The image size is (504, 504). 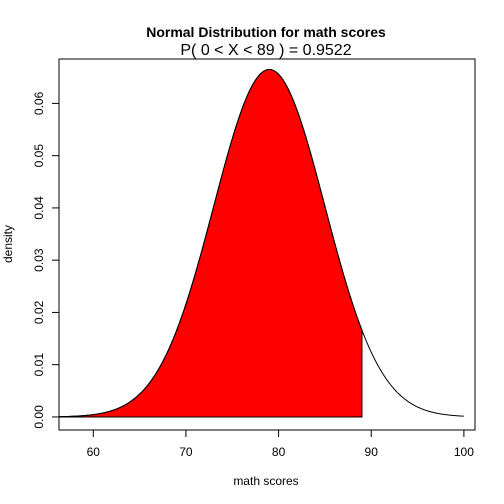 What do you see at coordinates (372, 452) in the screenshot?
I see `x-tick-label: 90` at bounding box center [372, 452].